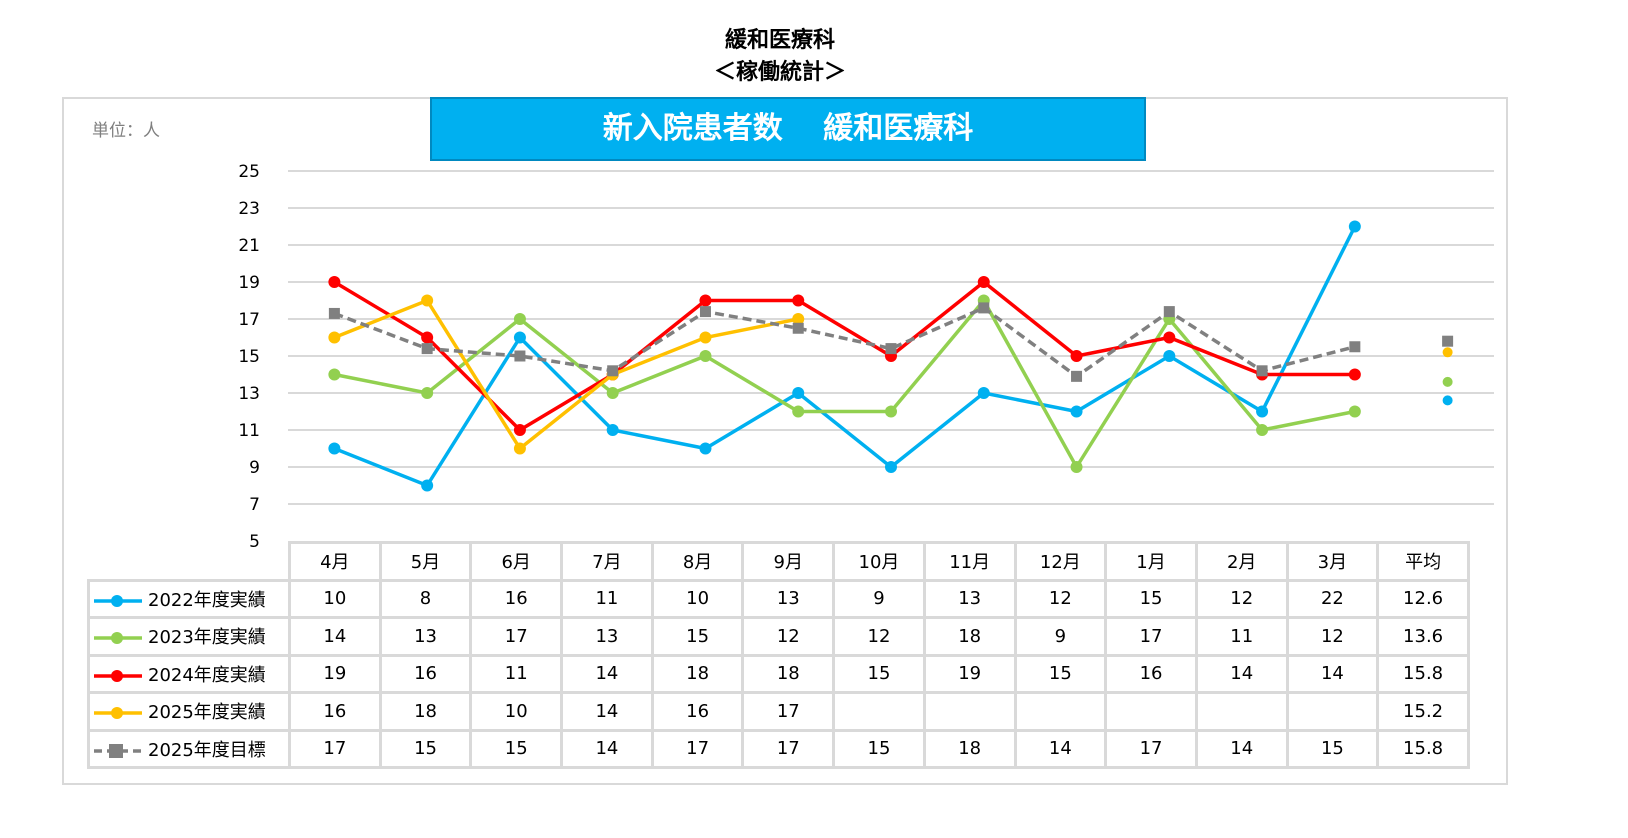  I want to click on data-label: 11, so click(1241, 636).